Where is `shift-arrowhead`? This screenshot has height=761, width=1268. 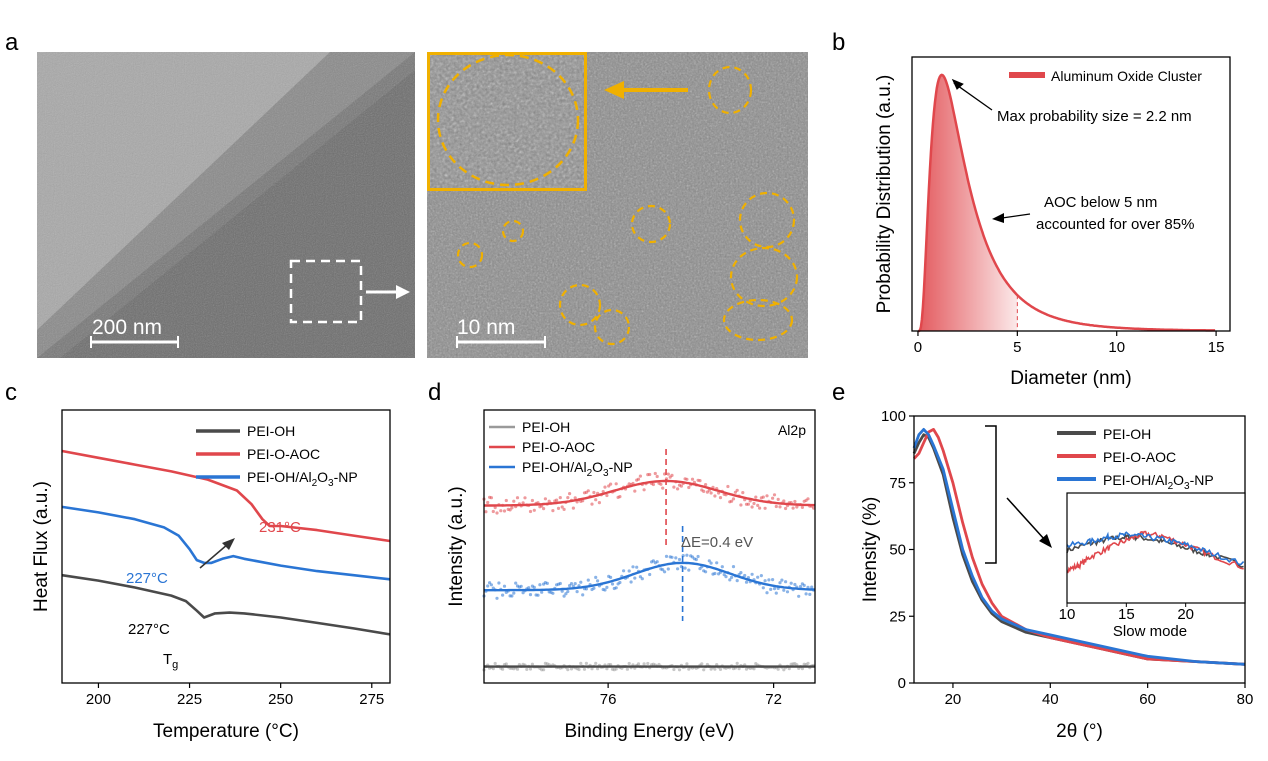
shift-arrowhead is located at coordinates (228, 544).